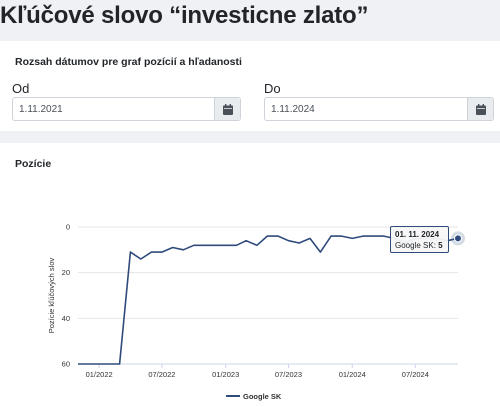  I want to click on to-calendar-button, so click(480, 109).